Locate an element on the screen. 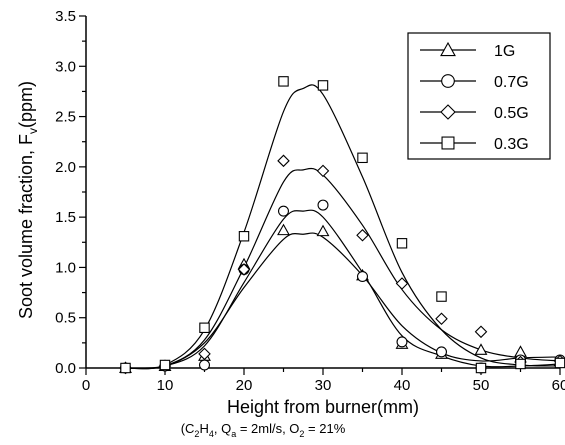 Image resolution: width=565 pixels, height=445 pixels. y-tick-label: 2.5 is located at coordinates (65, 117).